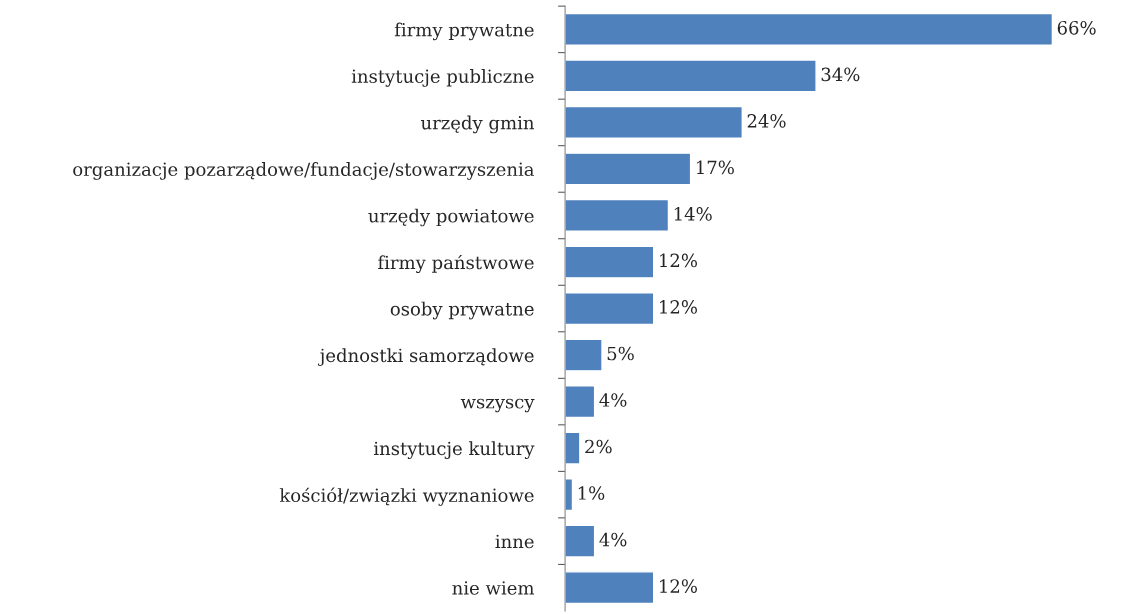 The height and width of the screenshot is (614, 1137). Describe the element at coordinates (598, 446) in the screenshot. I see `data-label: 2%` at that location.